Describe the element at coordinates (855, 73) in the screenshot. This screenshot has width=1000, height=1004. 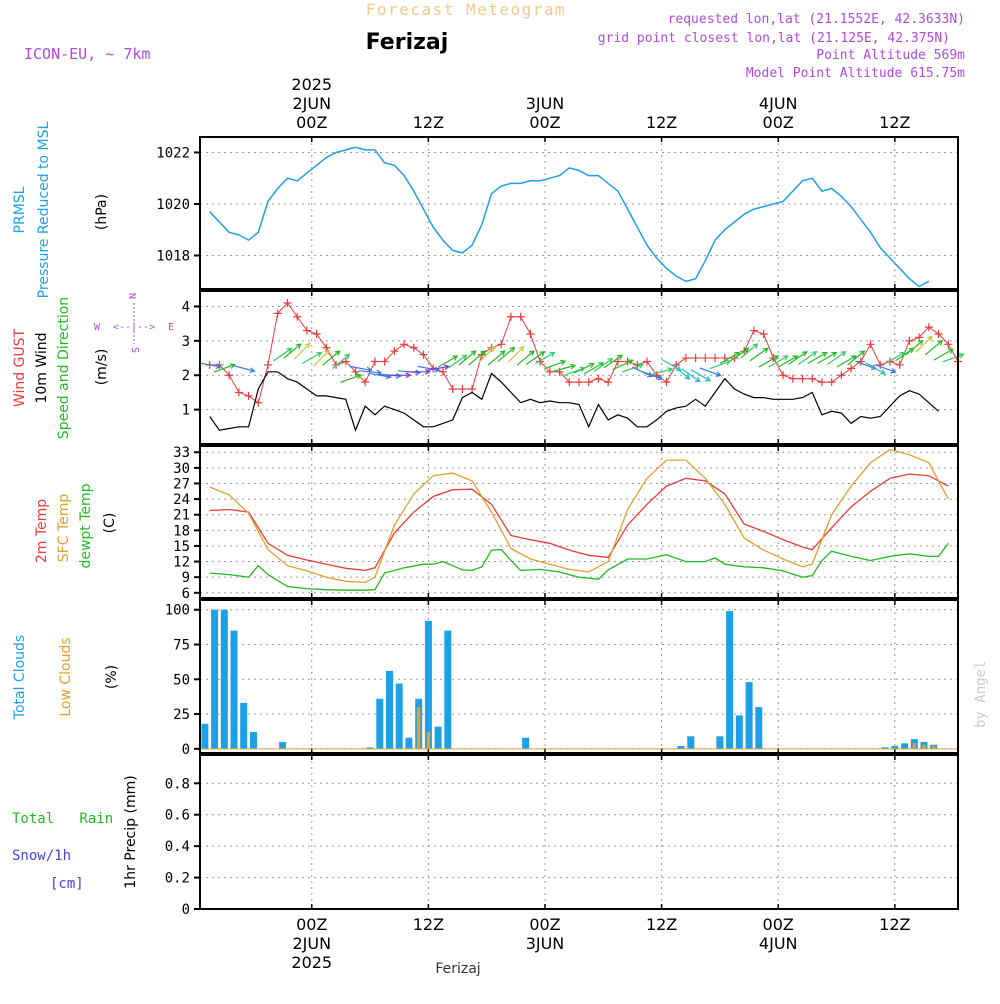
I see `model-altitude: Model Point Altitude 615.75m` at that location.